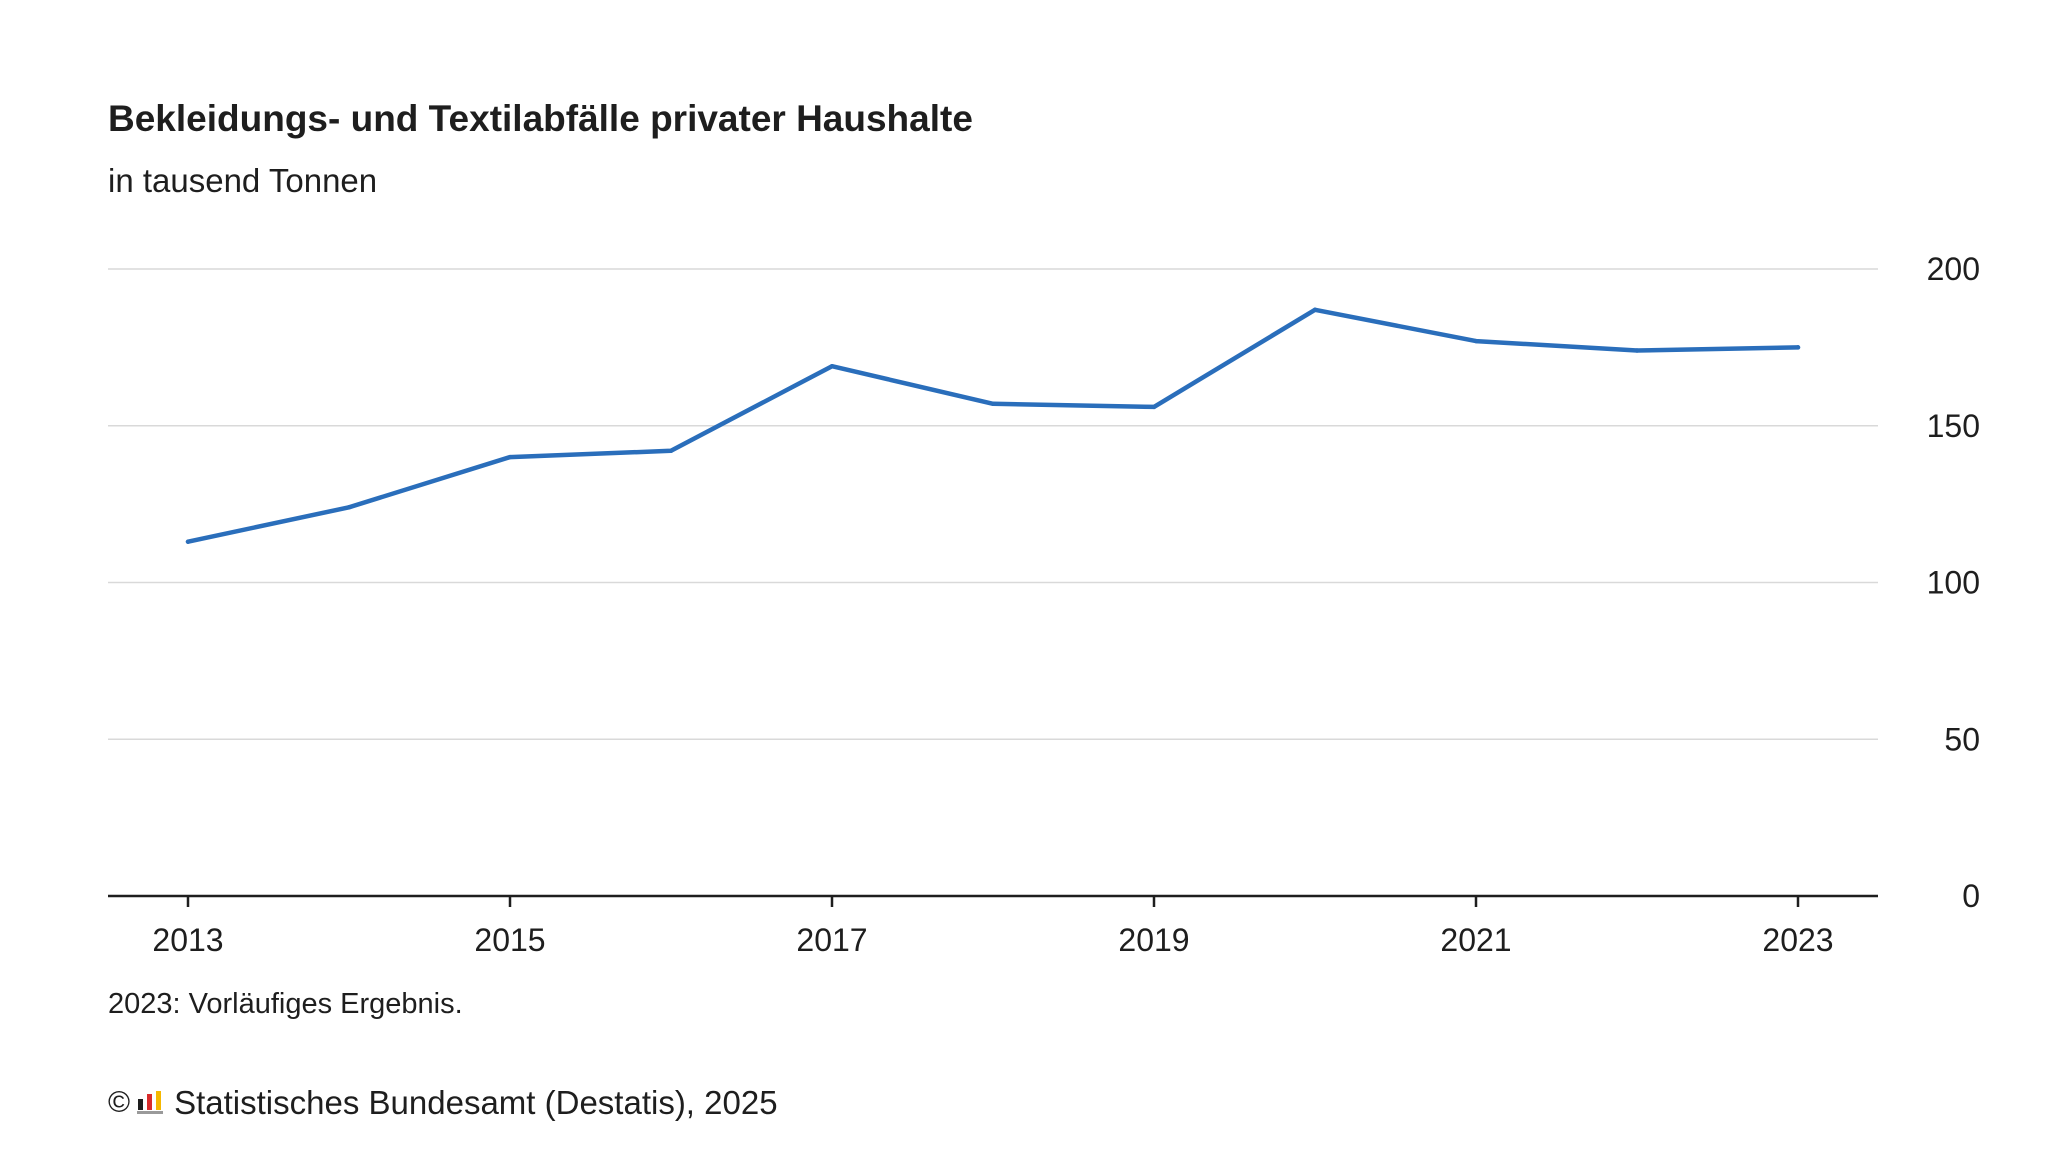 The height and width of the screenshot is (1152, 2048). I want to click on x-tick-label: 2019, so click(1153, 940).